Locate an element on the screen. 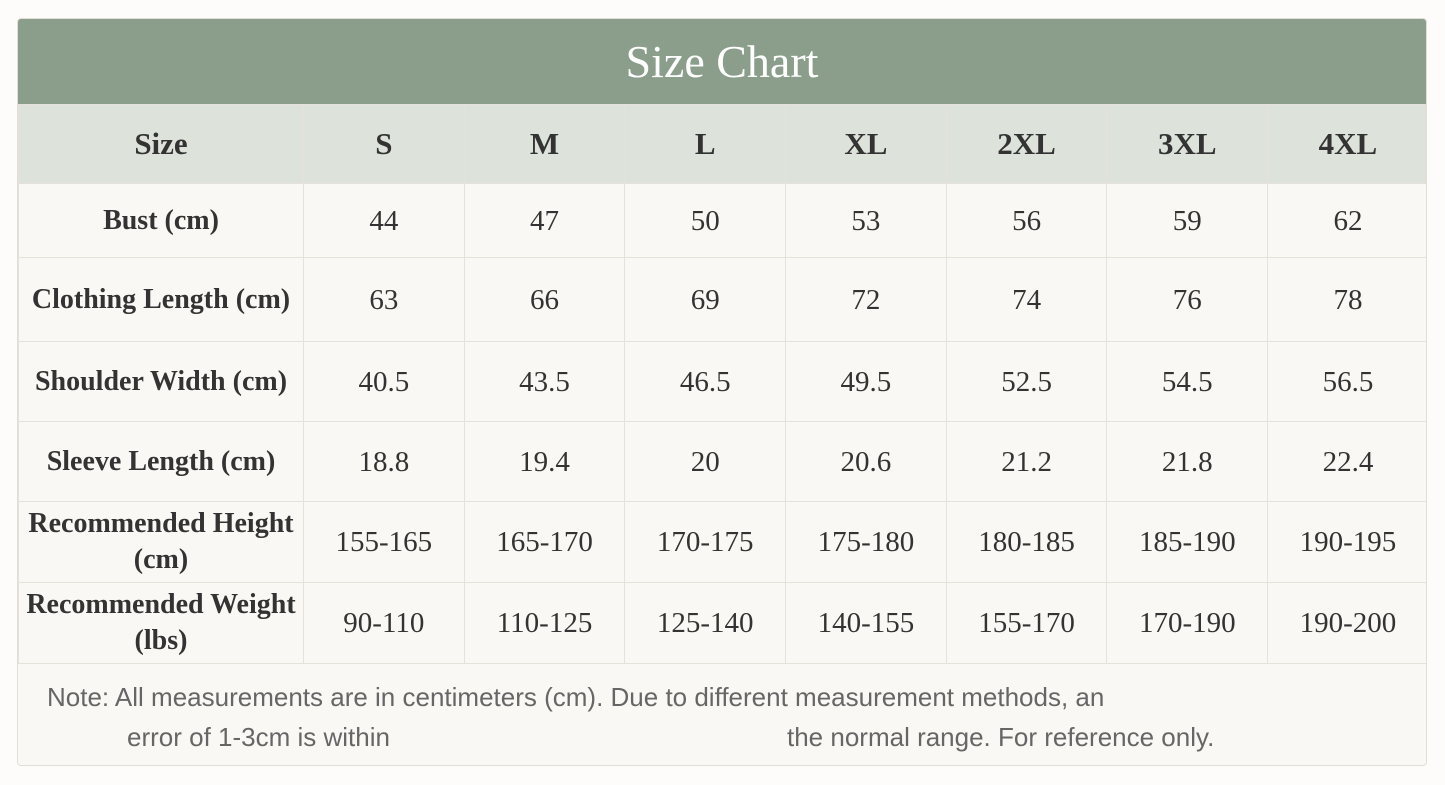 This screenshot has height=785, width=1445. column-header: XL is located at coordinates (866, 144).